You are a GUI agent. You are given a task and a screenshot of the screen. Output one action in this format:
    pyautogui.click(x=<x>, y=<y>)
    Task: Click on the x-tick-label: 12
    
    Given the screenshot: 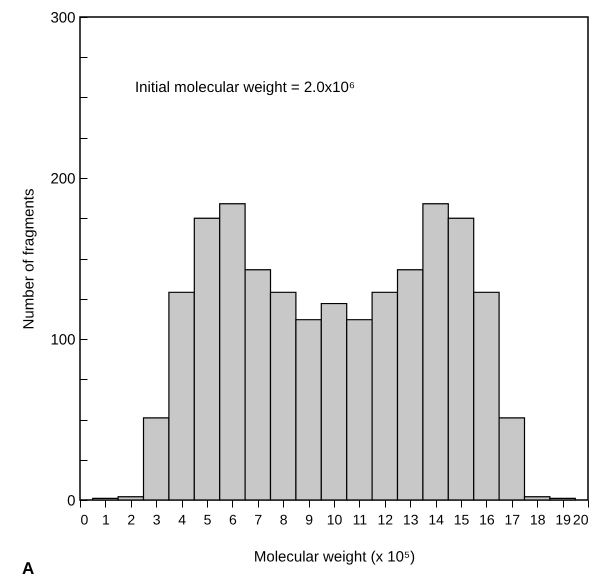 What is the action you would take?
    pyautogui.click(x=386, y=520)
    